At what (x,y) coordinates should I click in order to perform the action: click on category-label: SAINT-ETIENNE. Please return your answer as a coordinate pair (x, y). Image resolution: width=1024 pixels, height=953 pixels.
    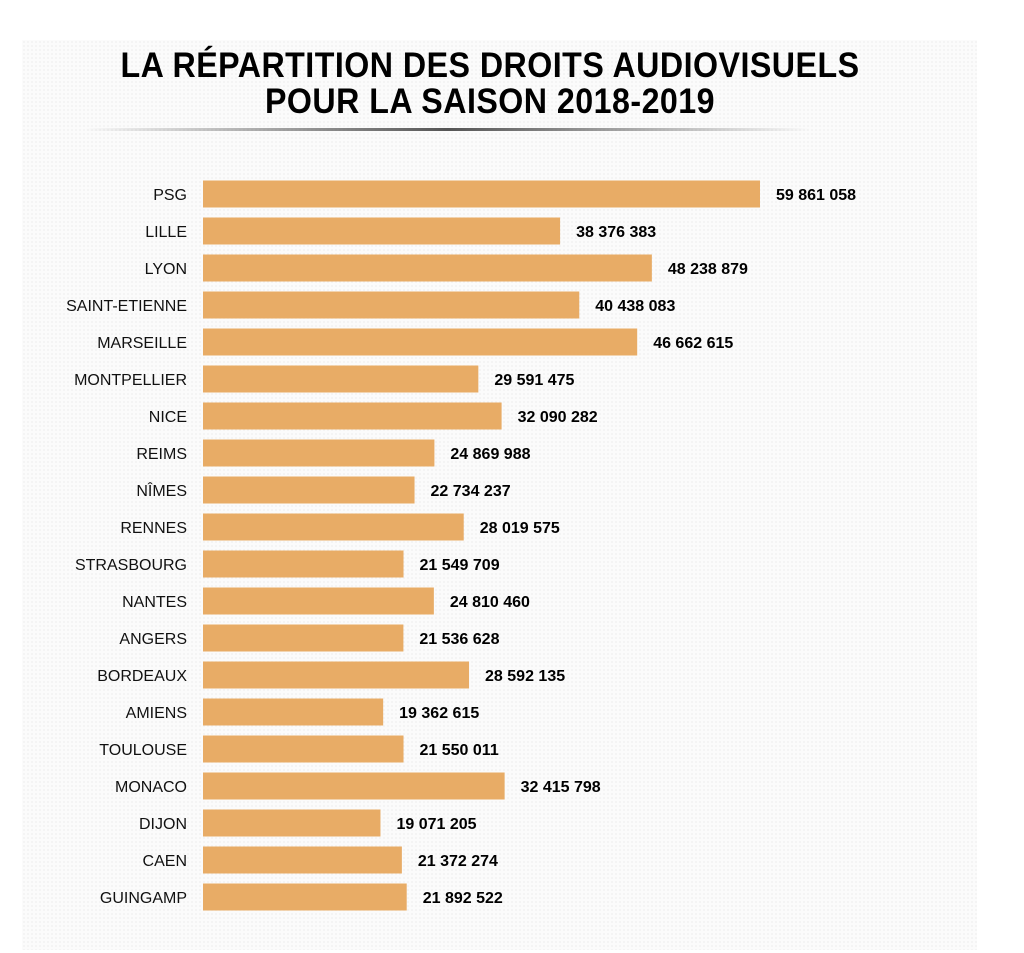
    Looking at the image, I should click on (126, 306).